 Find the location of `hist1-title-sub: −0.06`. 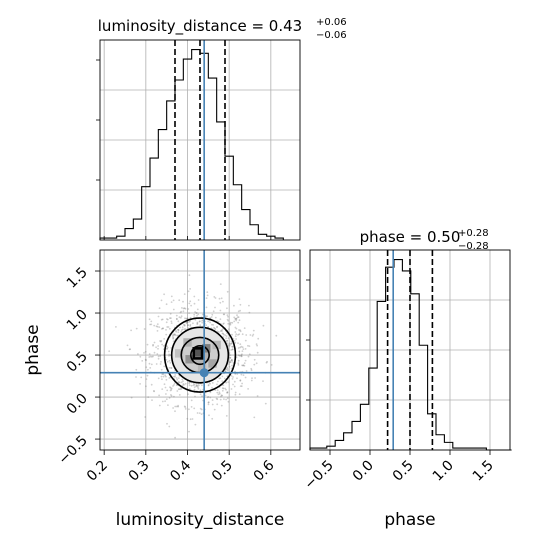

hist1-title-sub: −0.06 is located at coordinates (331, 35).